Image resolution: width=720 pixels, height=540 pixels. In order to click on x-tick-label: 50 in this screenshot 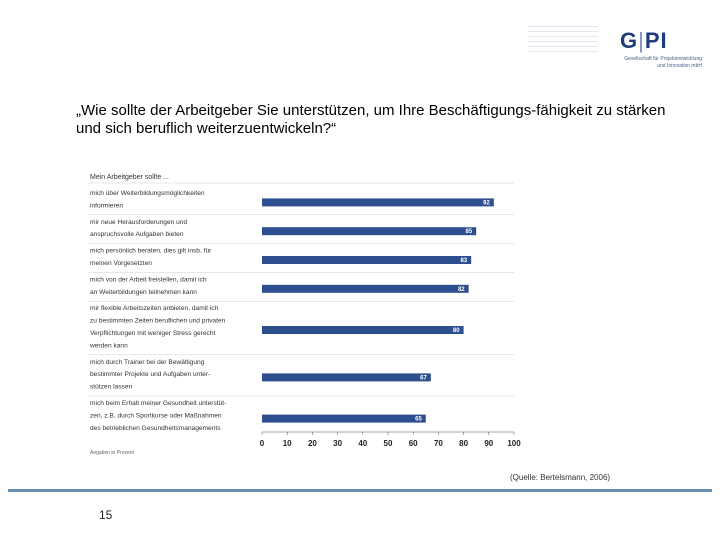, I will do `click(388, 443)`.